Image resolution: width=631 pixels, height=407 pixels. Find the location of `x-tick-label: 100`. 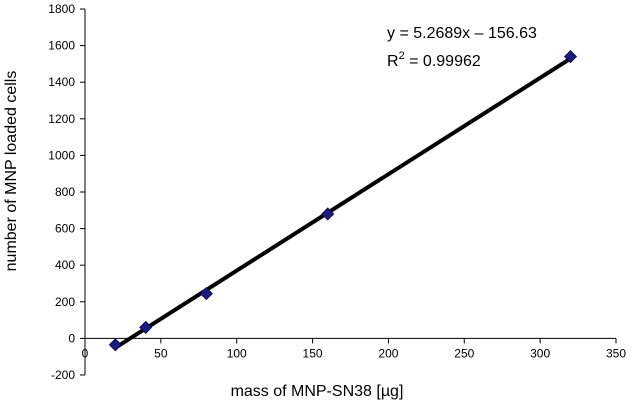

x-tick-label: 100 is located at coordinates (237, 353).